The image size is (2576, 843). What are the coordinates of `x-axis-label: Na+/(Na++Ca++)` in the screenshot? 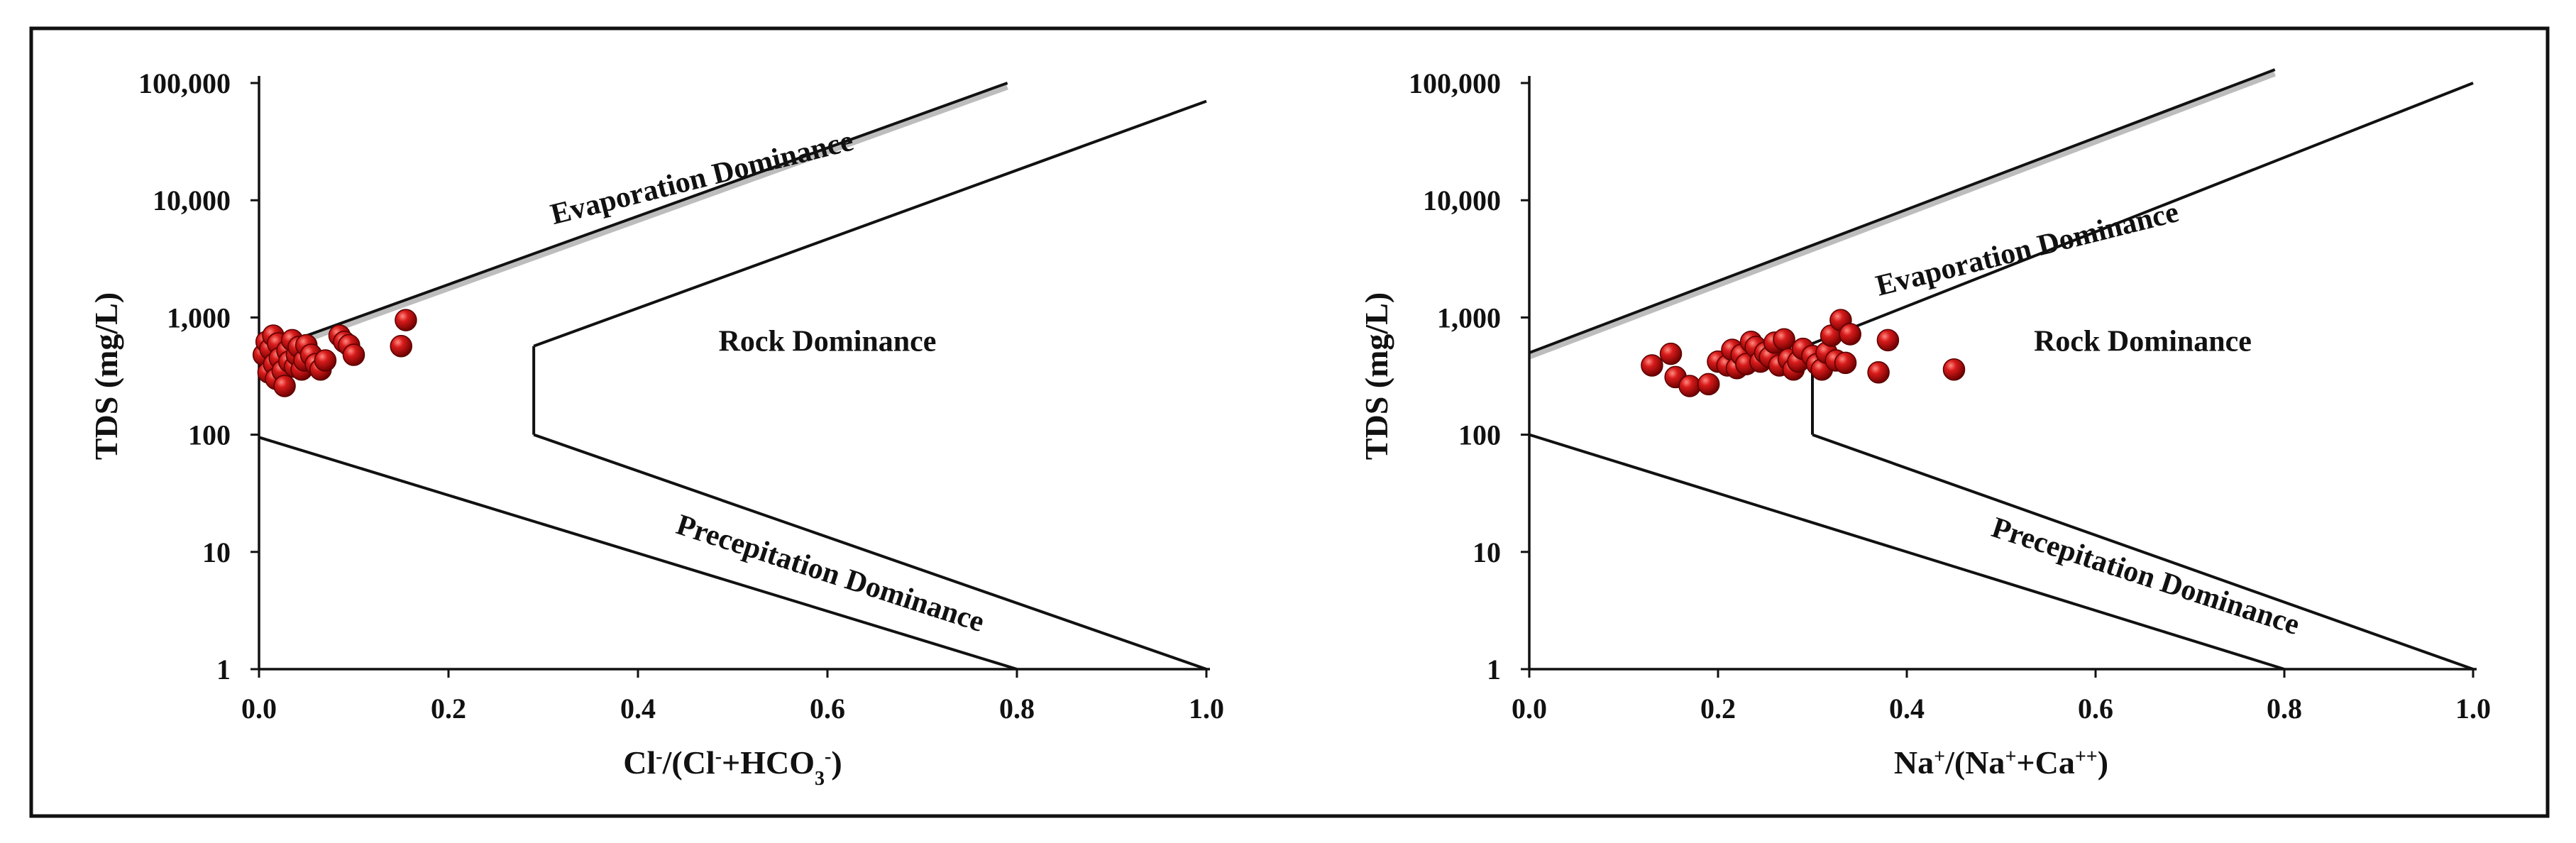 It's located at (2001, 762).